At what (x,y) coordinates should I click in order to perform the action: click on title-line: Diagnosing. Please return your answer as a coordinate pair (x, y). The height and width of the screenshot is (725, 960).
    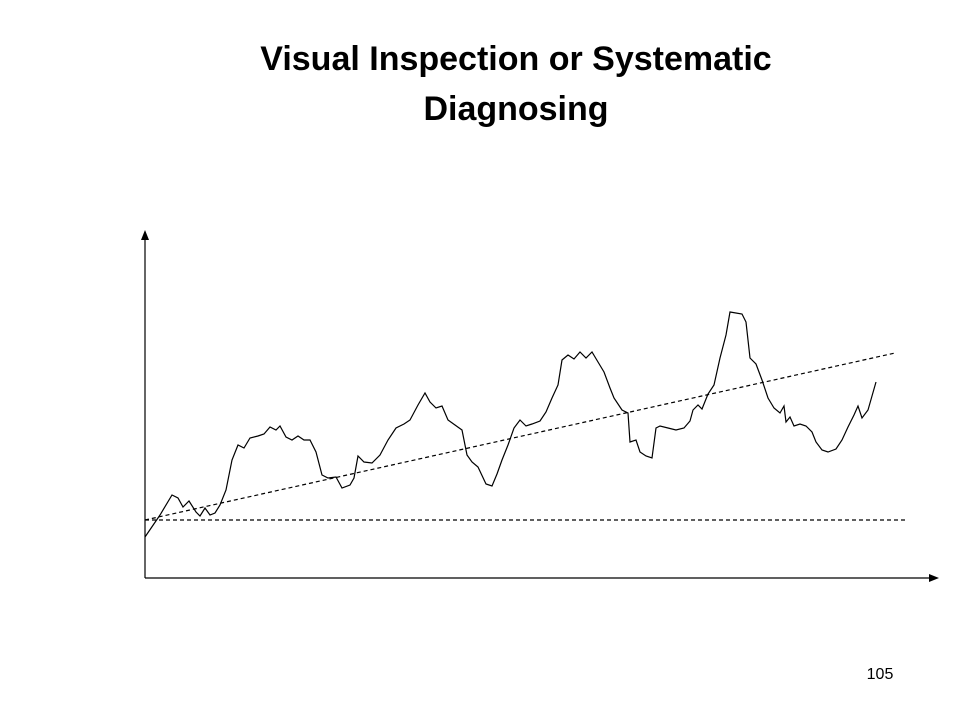
    Looking at the image, I should click on (515, 109).